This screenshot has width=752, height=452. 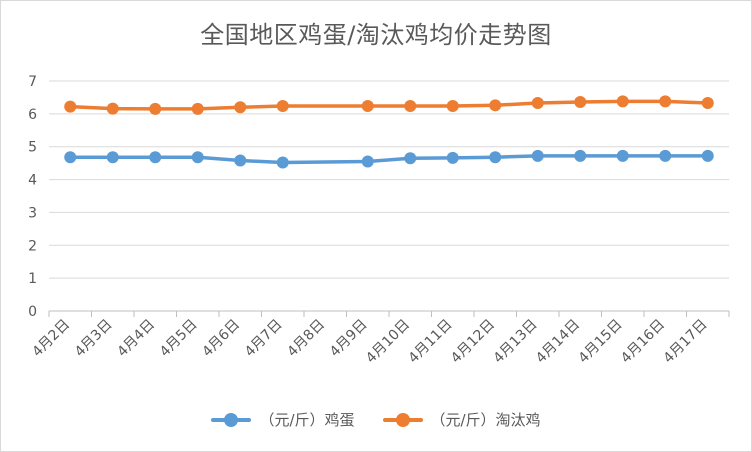 I want to click on legend-item-egg: （元/斤）鸡蛋, so click(x=283, y=419).